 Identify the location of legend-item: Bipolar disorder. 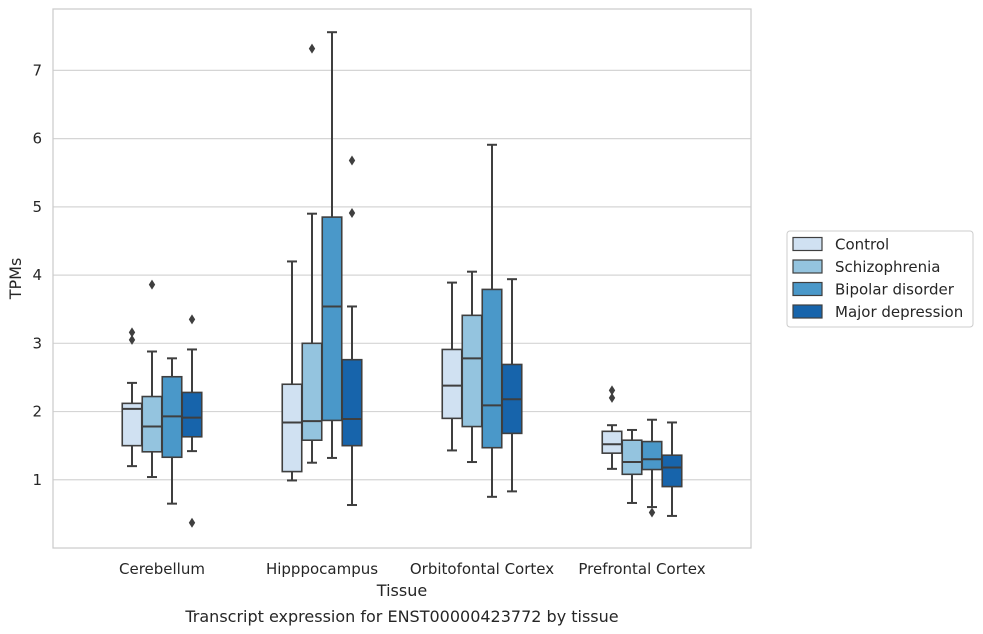
(873, 290).